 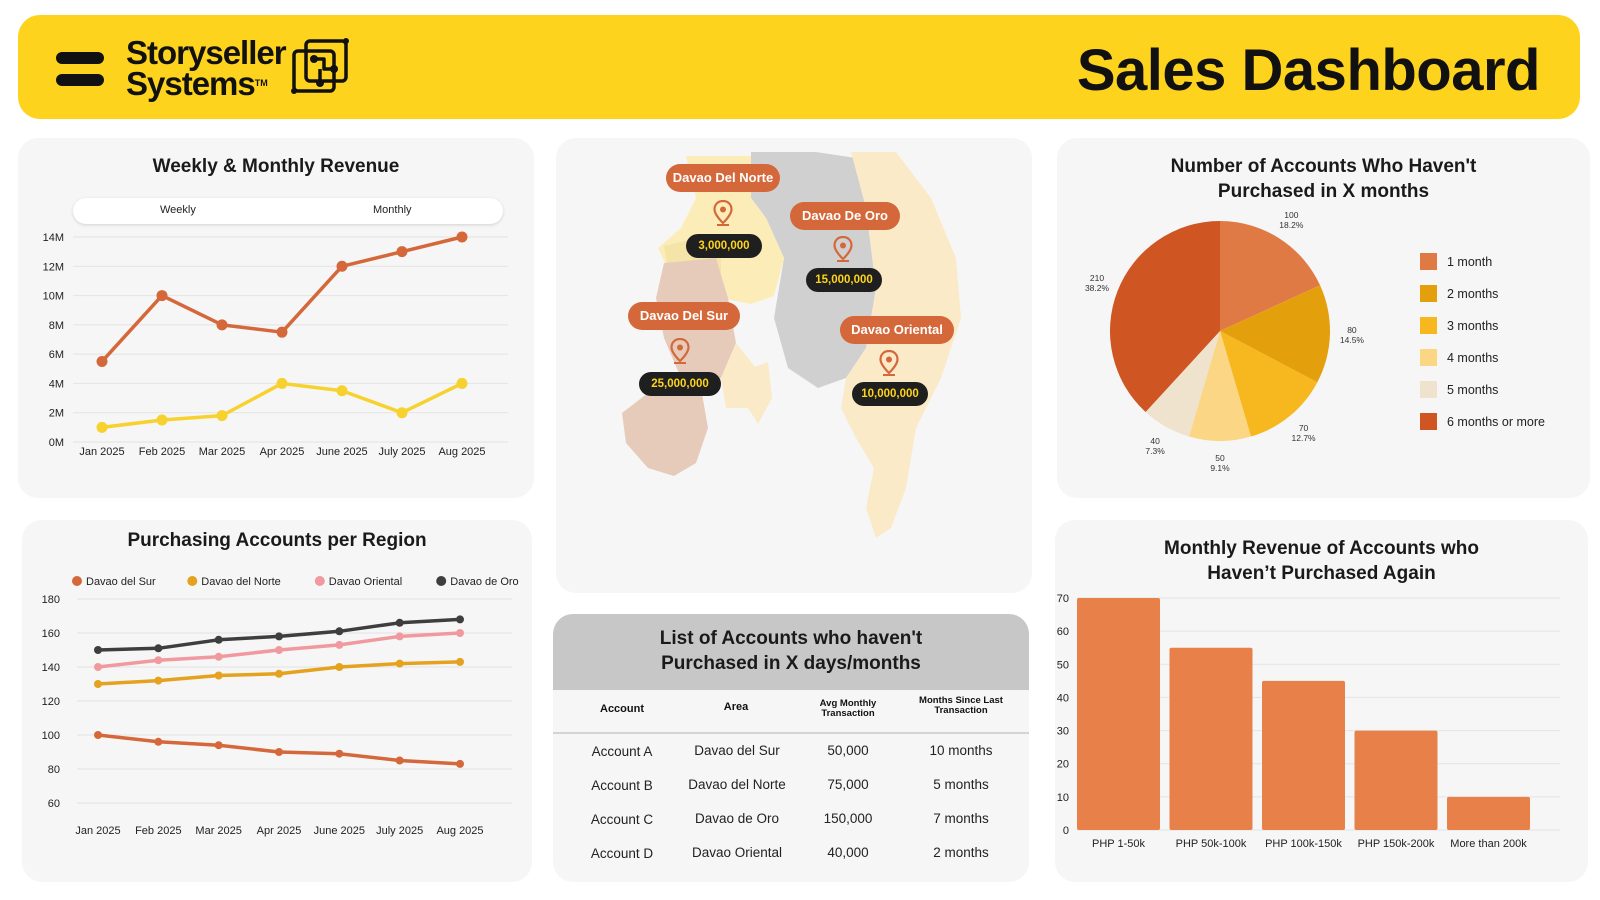 I want to click on cell-account: Account D, so click(x=622, y=853).